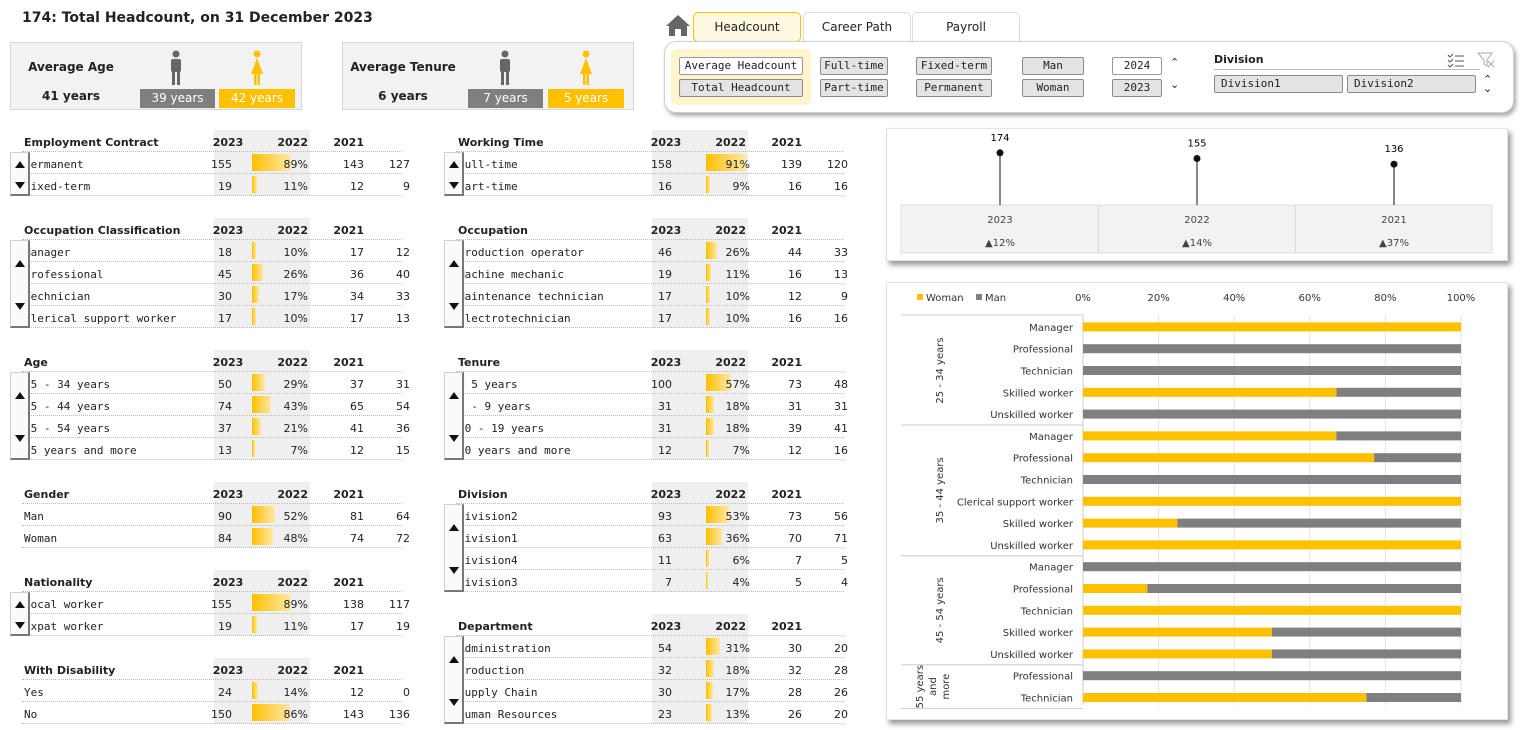 The image size is (1529, 730). I want to click on table-header: Gender 2023 2022 2021, so click(202, 493).